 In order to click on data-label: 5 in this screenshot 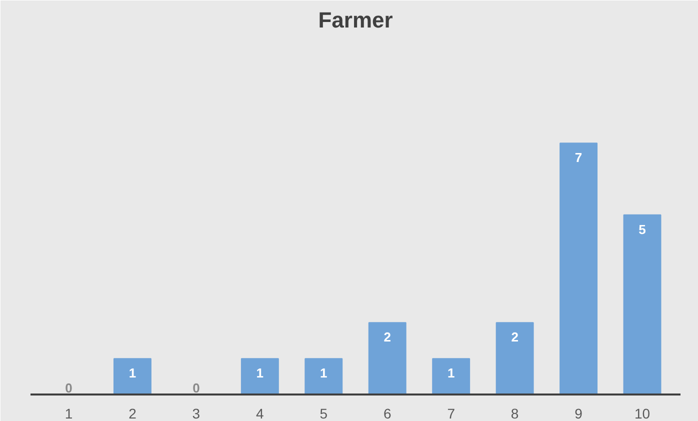, I will do `click(642, 229)`.